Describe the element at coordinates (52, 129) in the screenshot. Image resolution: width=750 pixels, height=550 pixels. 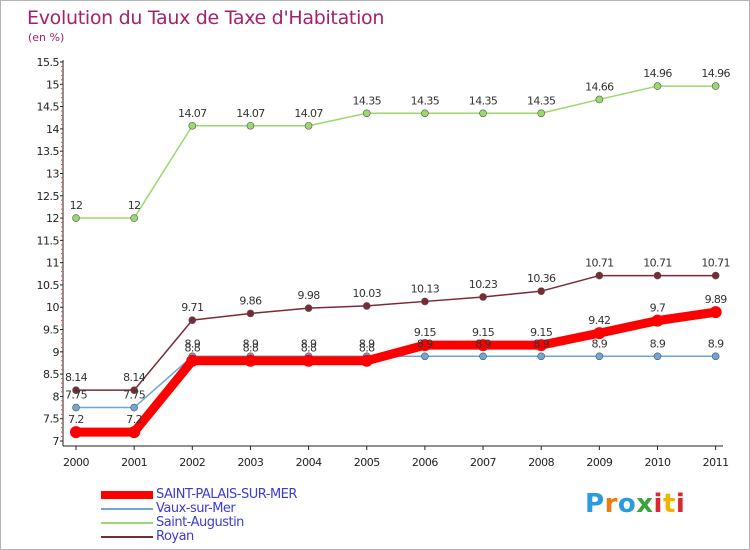
I see `y-tick-label: 14` at that location.